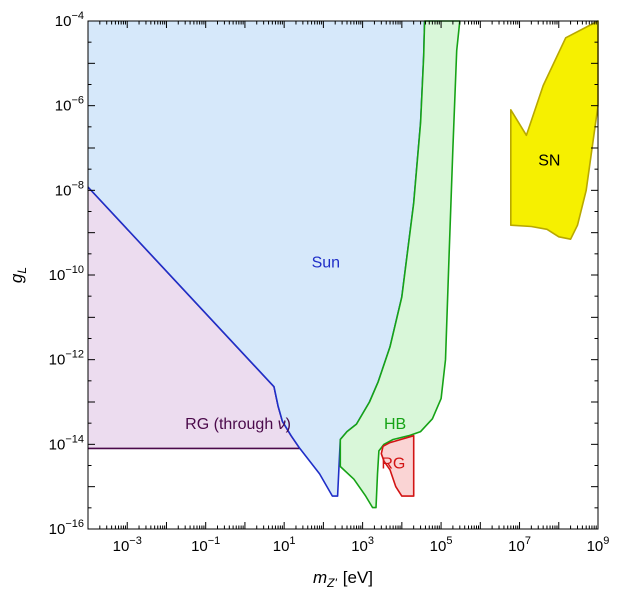  Describe the element at coordinates (441, 545) in the screenshot. I see `x-tick-label: 10⁵` at that location.